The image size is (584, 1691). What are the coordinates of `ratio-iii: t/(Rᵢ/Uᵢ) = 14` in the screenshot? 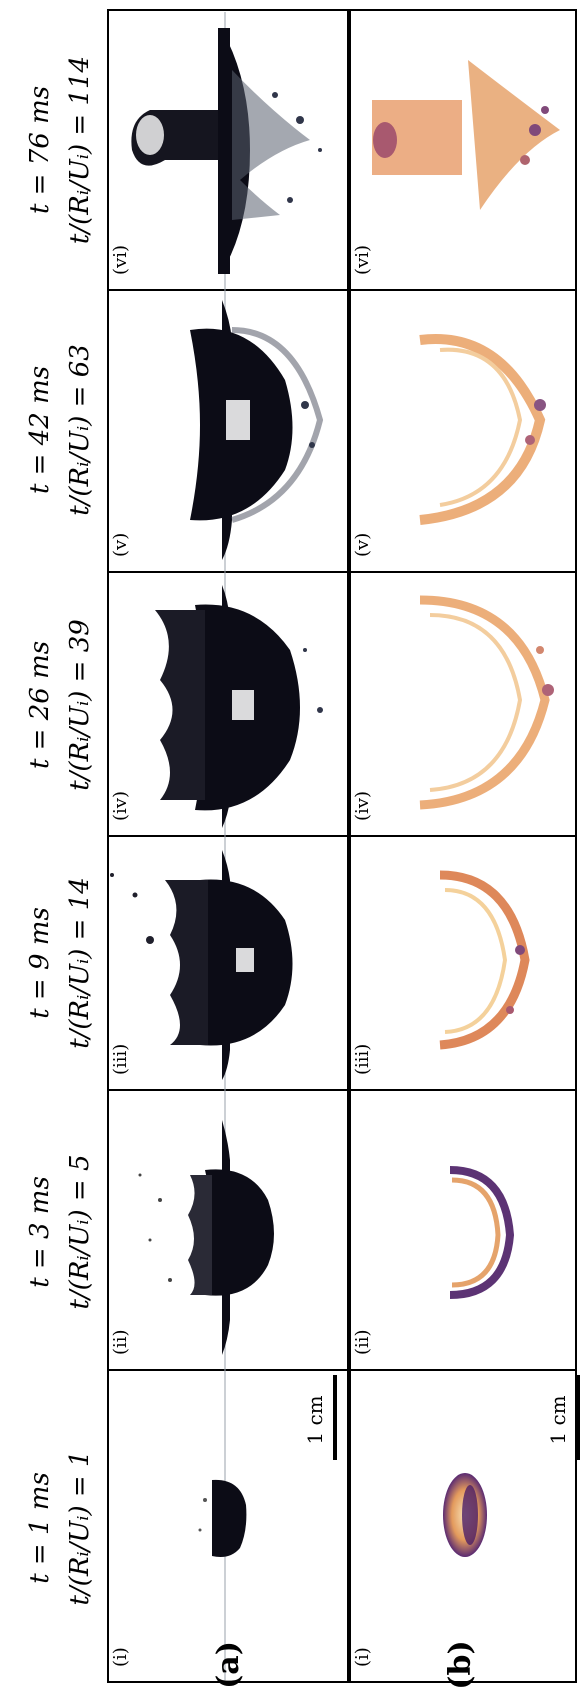 It's located at (80, 963).